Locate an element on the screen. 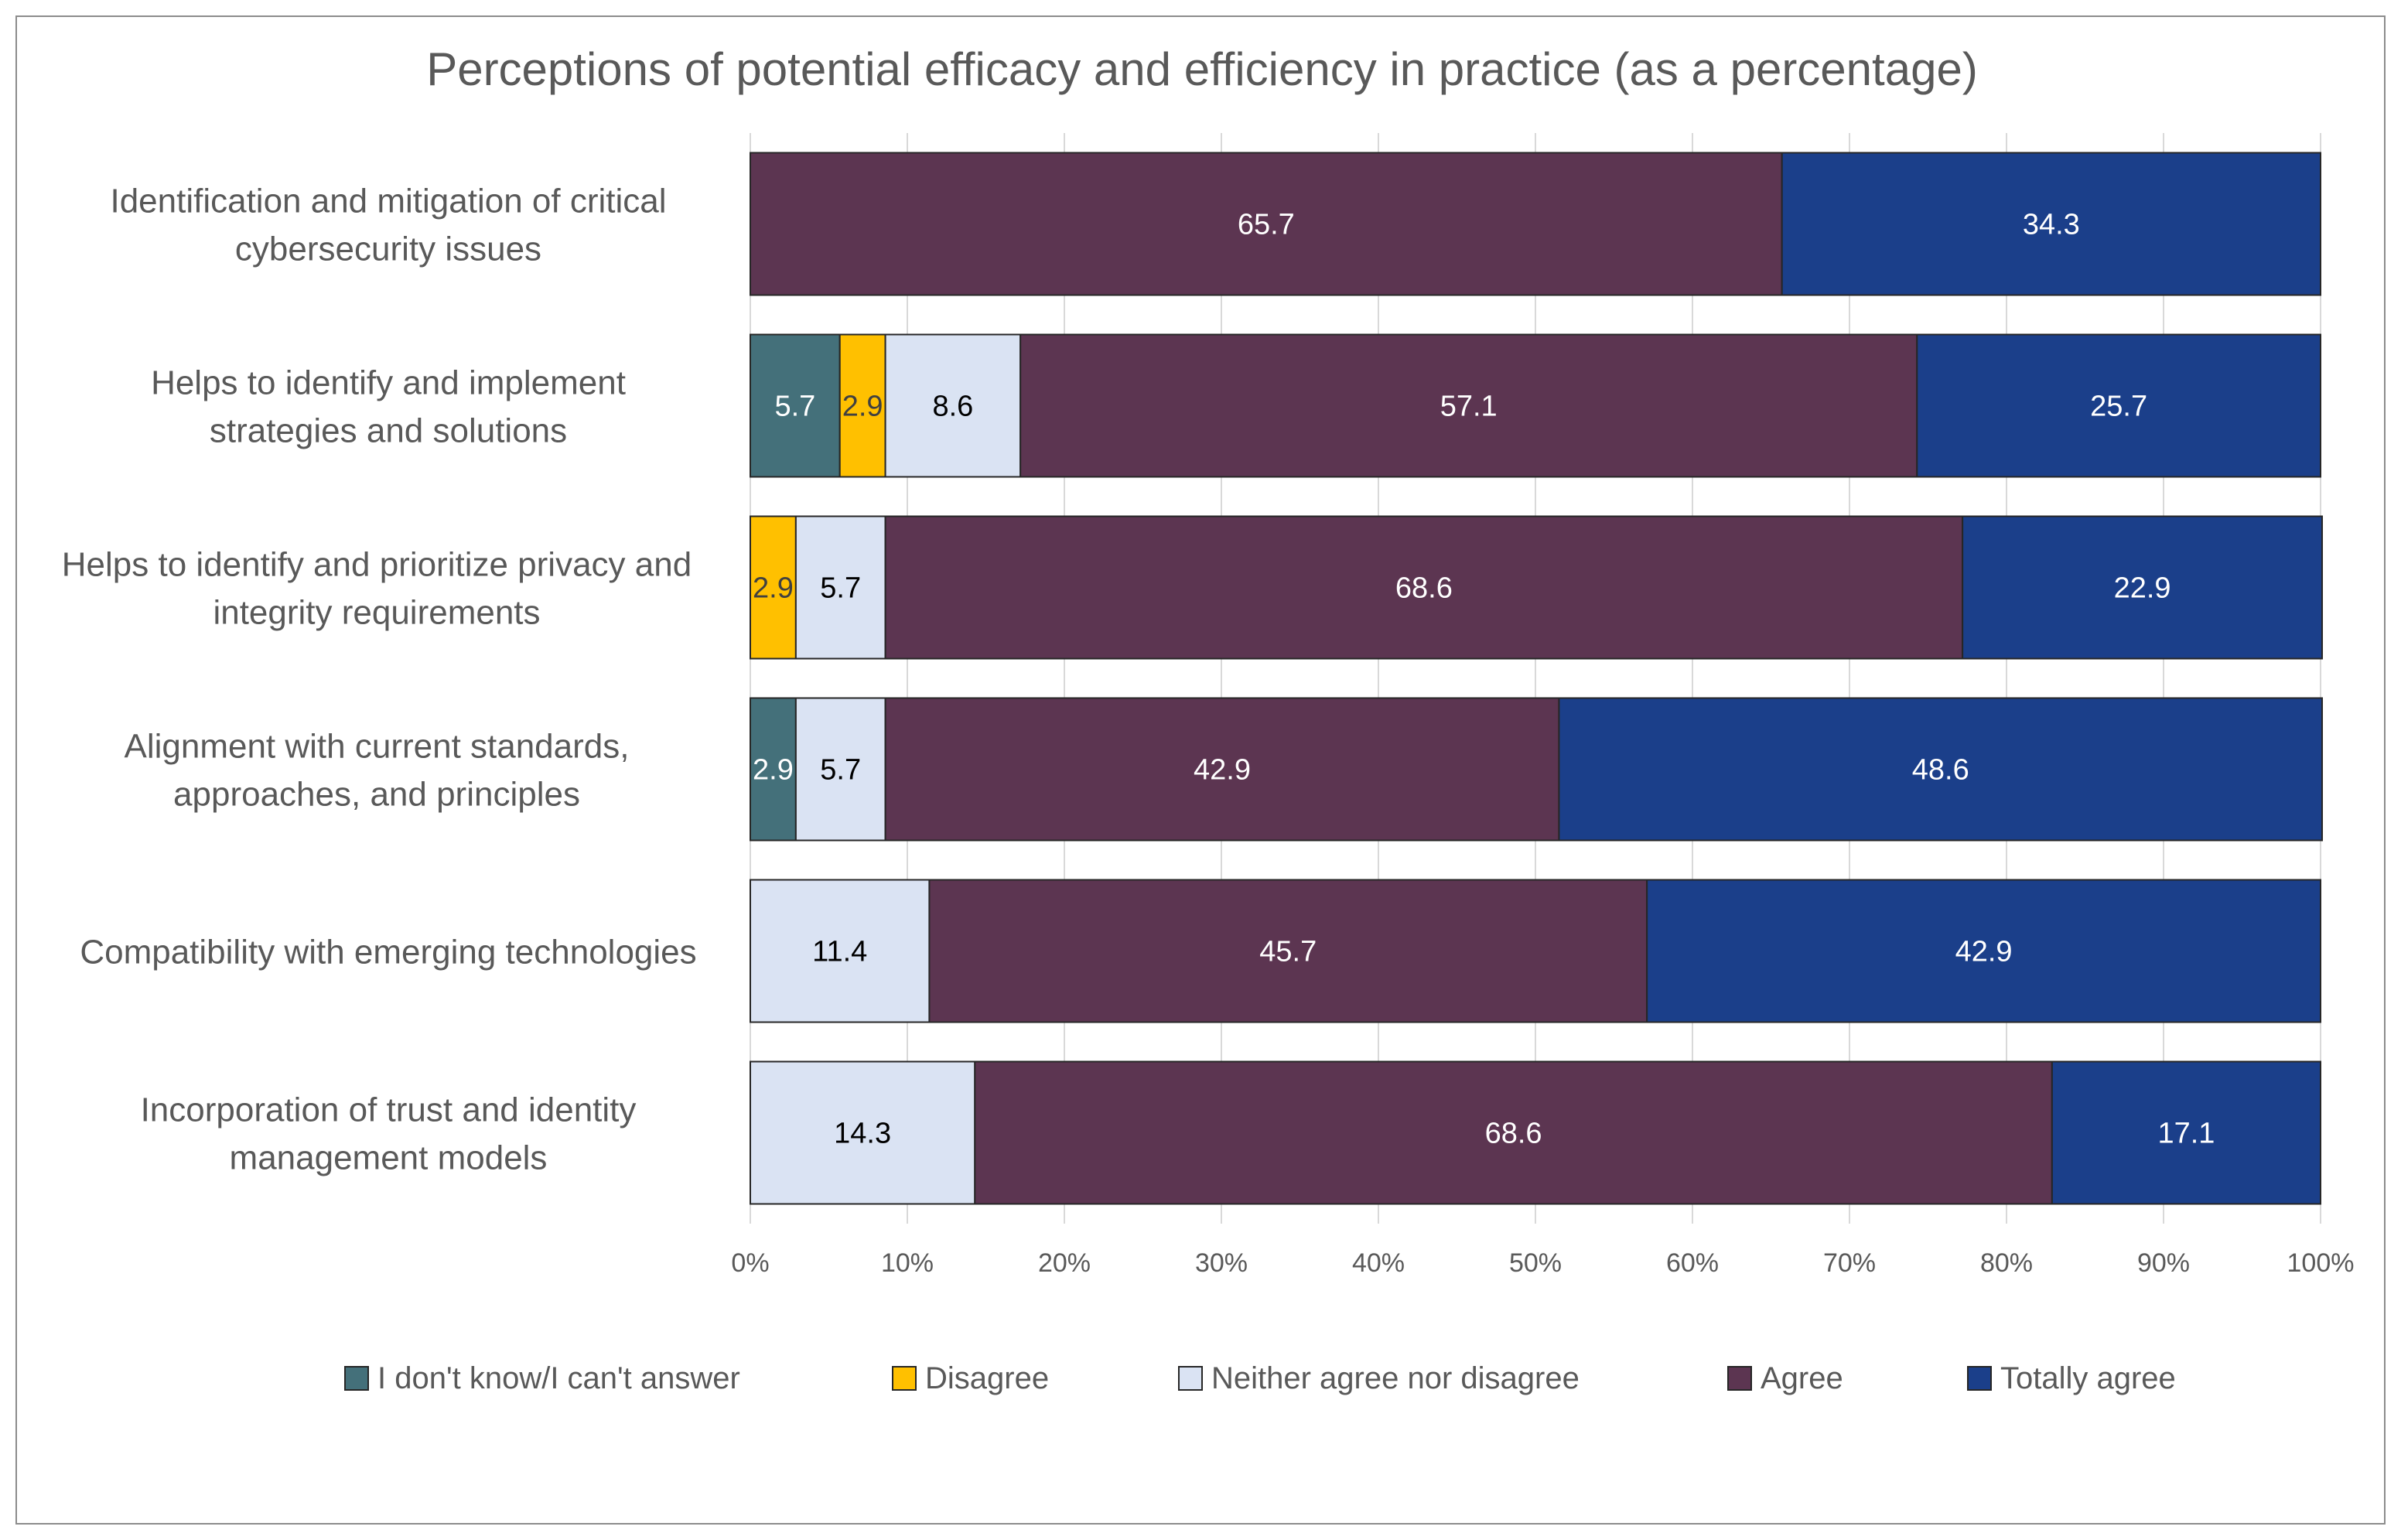 Image resolution: width=2401 pixels, height=1540 pixels. x-tick-label: 80% is located at coordinates (2006, 1263).